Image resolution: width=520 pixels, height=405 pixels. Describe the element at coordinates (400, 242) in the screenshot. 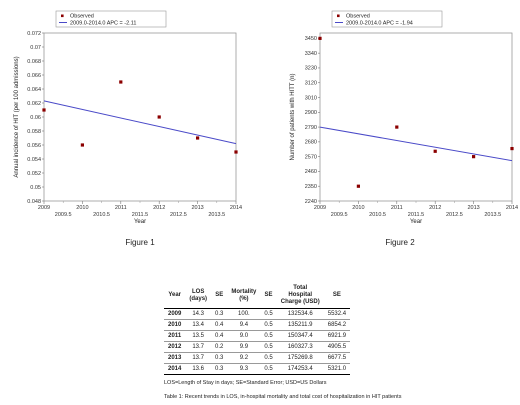

I see `figure-2-caption: Figure 2` at that location.